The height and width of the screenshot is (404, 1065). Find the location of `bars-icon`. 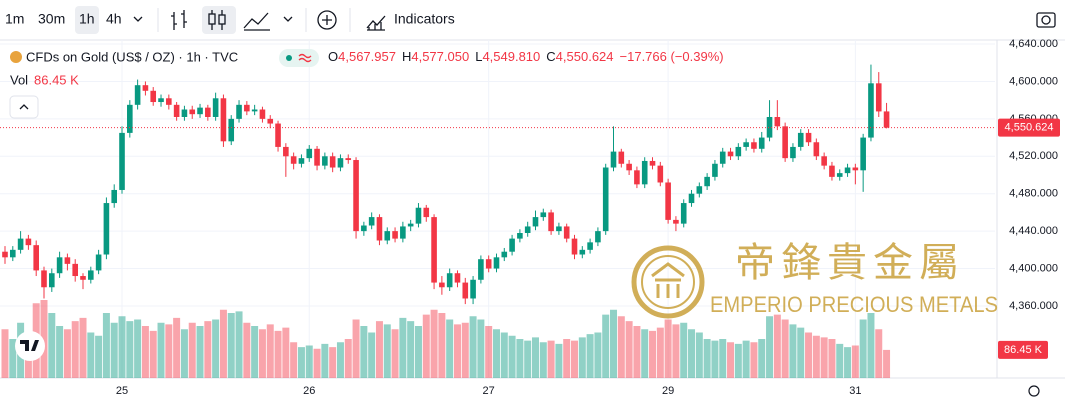

bars-icon is located at coordinates (179, 20).